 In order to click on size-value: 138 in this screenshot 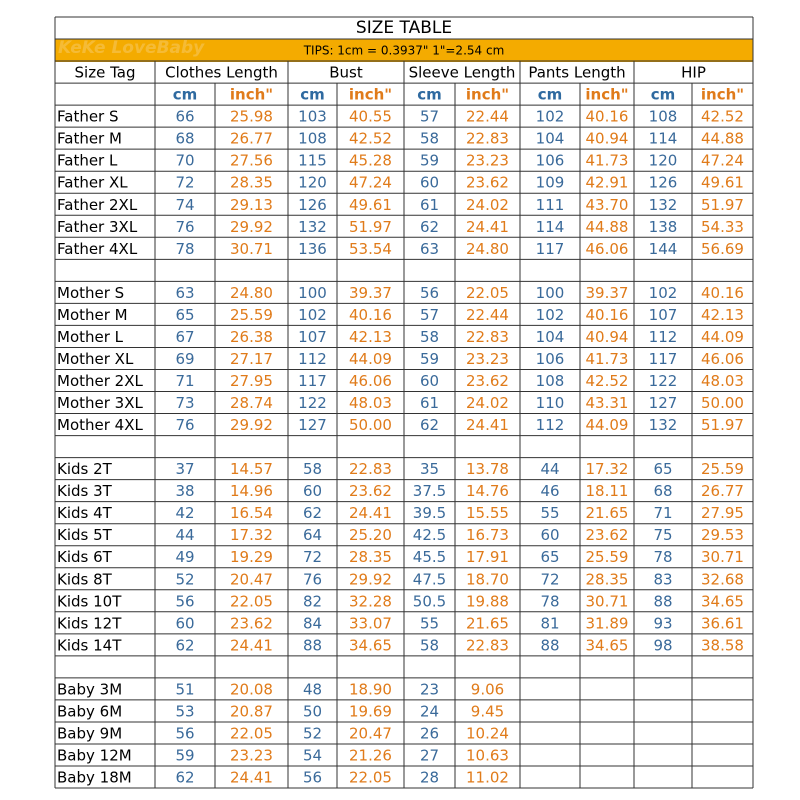, I will do `click(663, 227)`.